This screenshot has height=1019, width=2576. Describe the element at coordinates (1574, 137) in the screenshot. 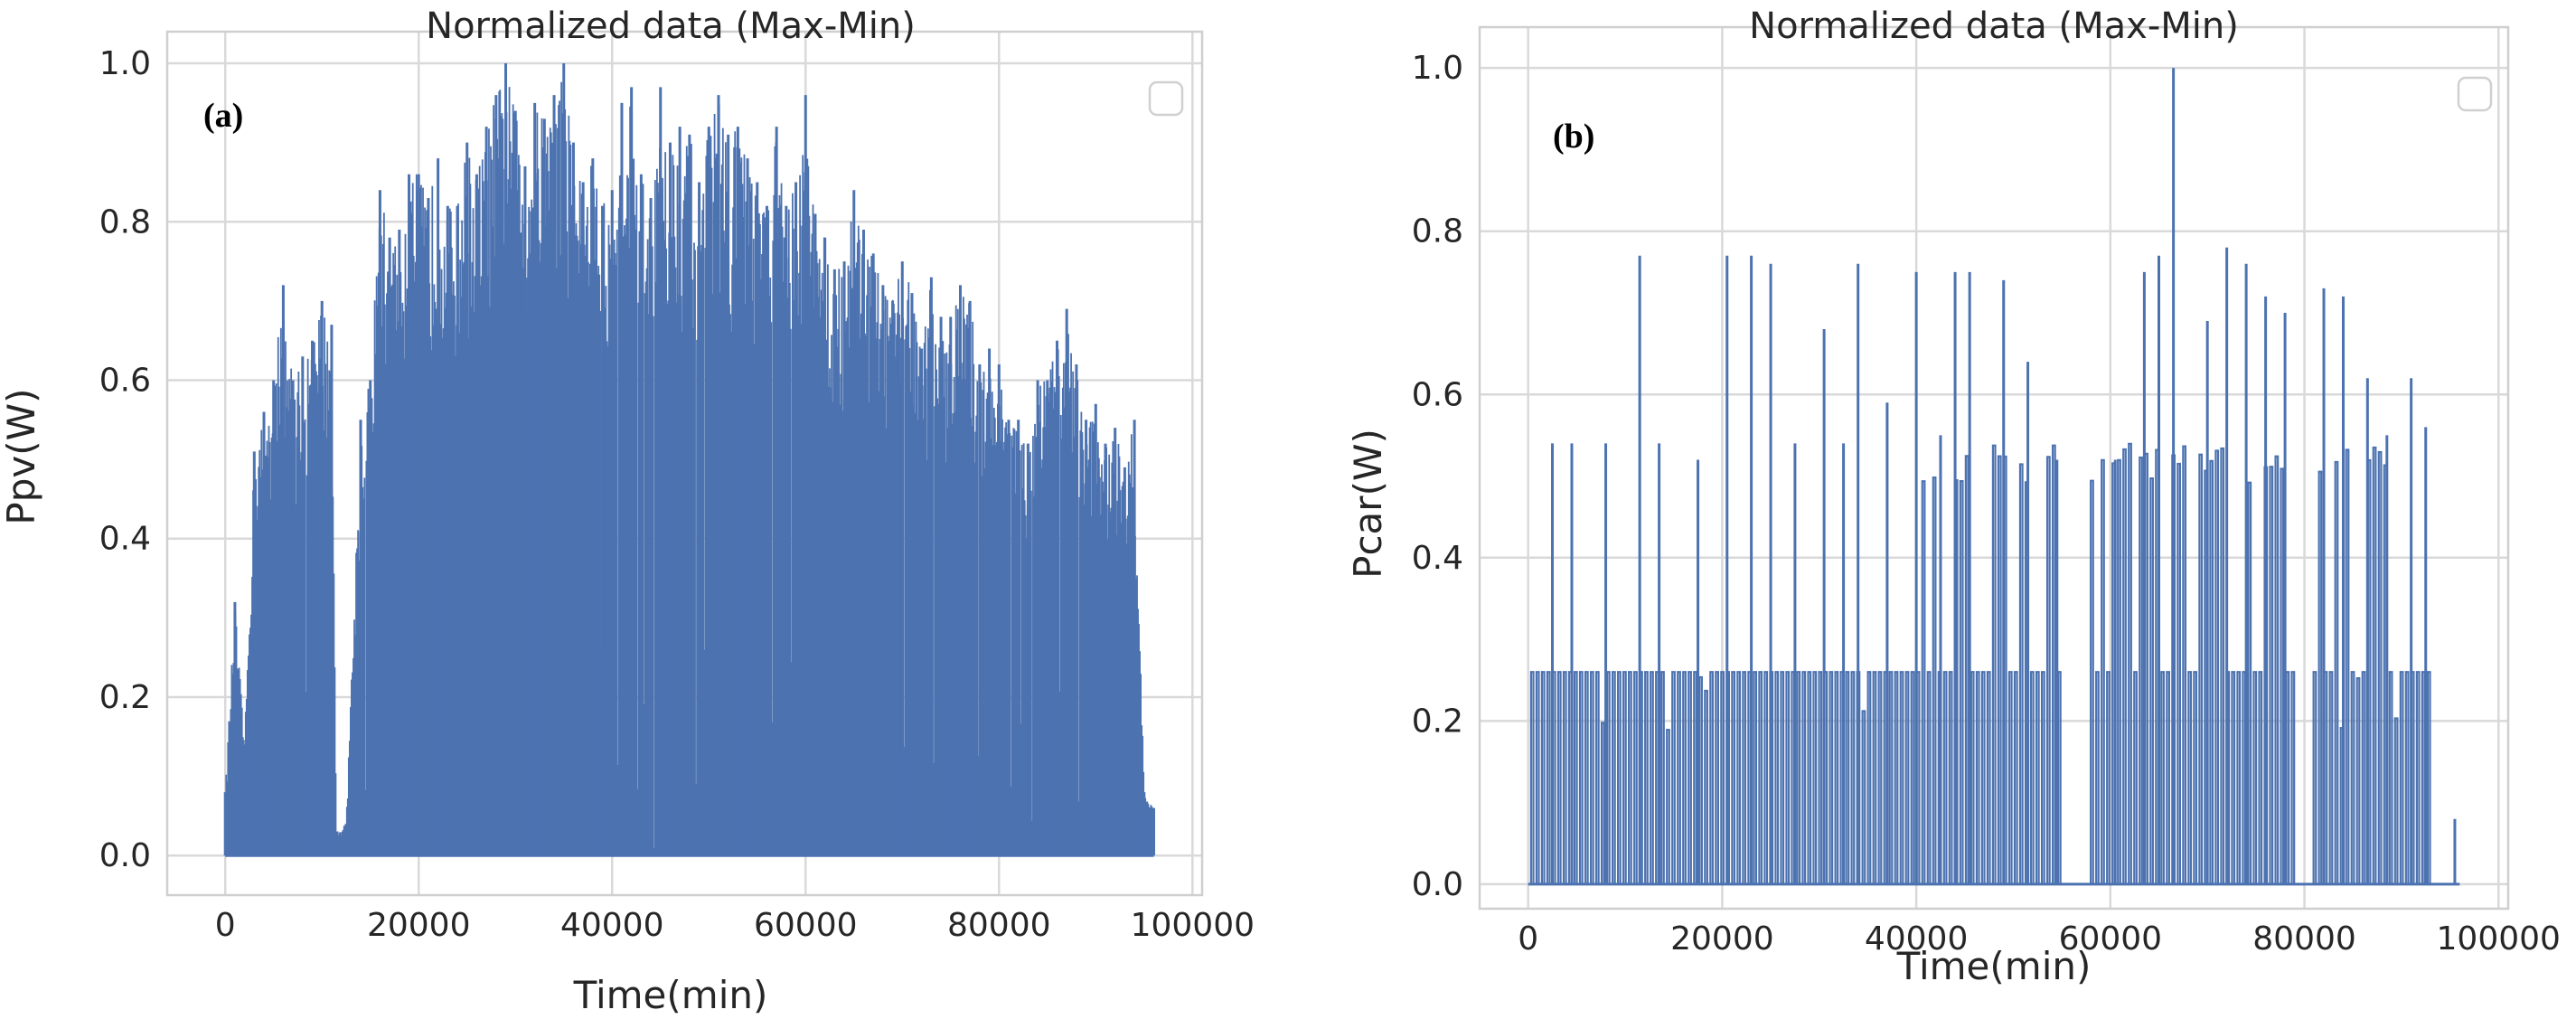

I see `panel-label-b: (b)` at that location.